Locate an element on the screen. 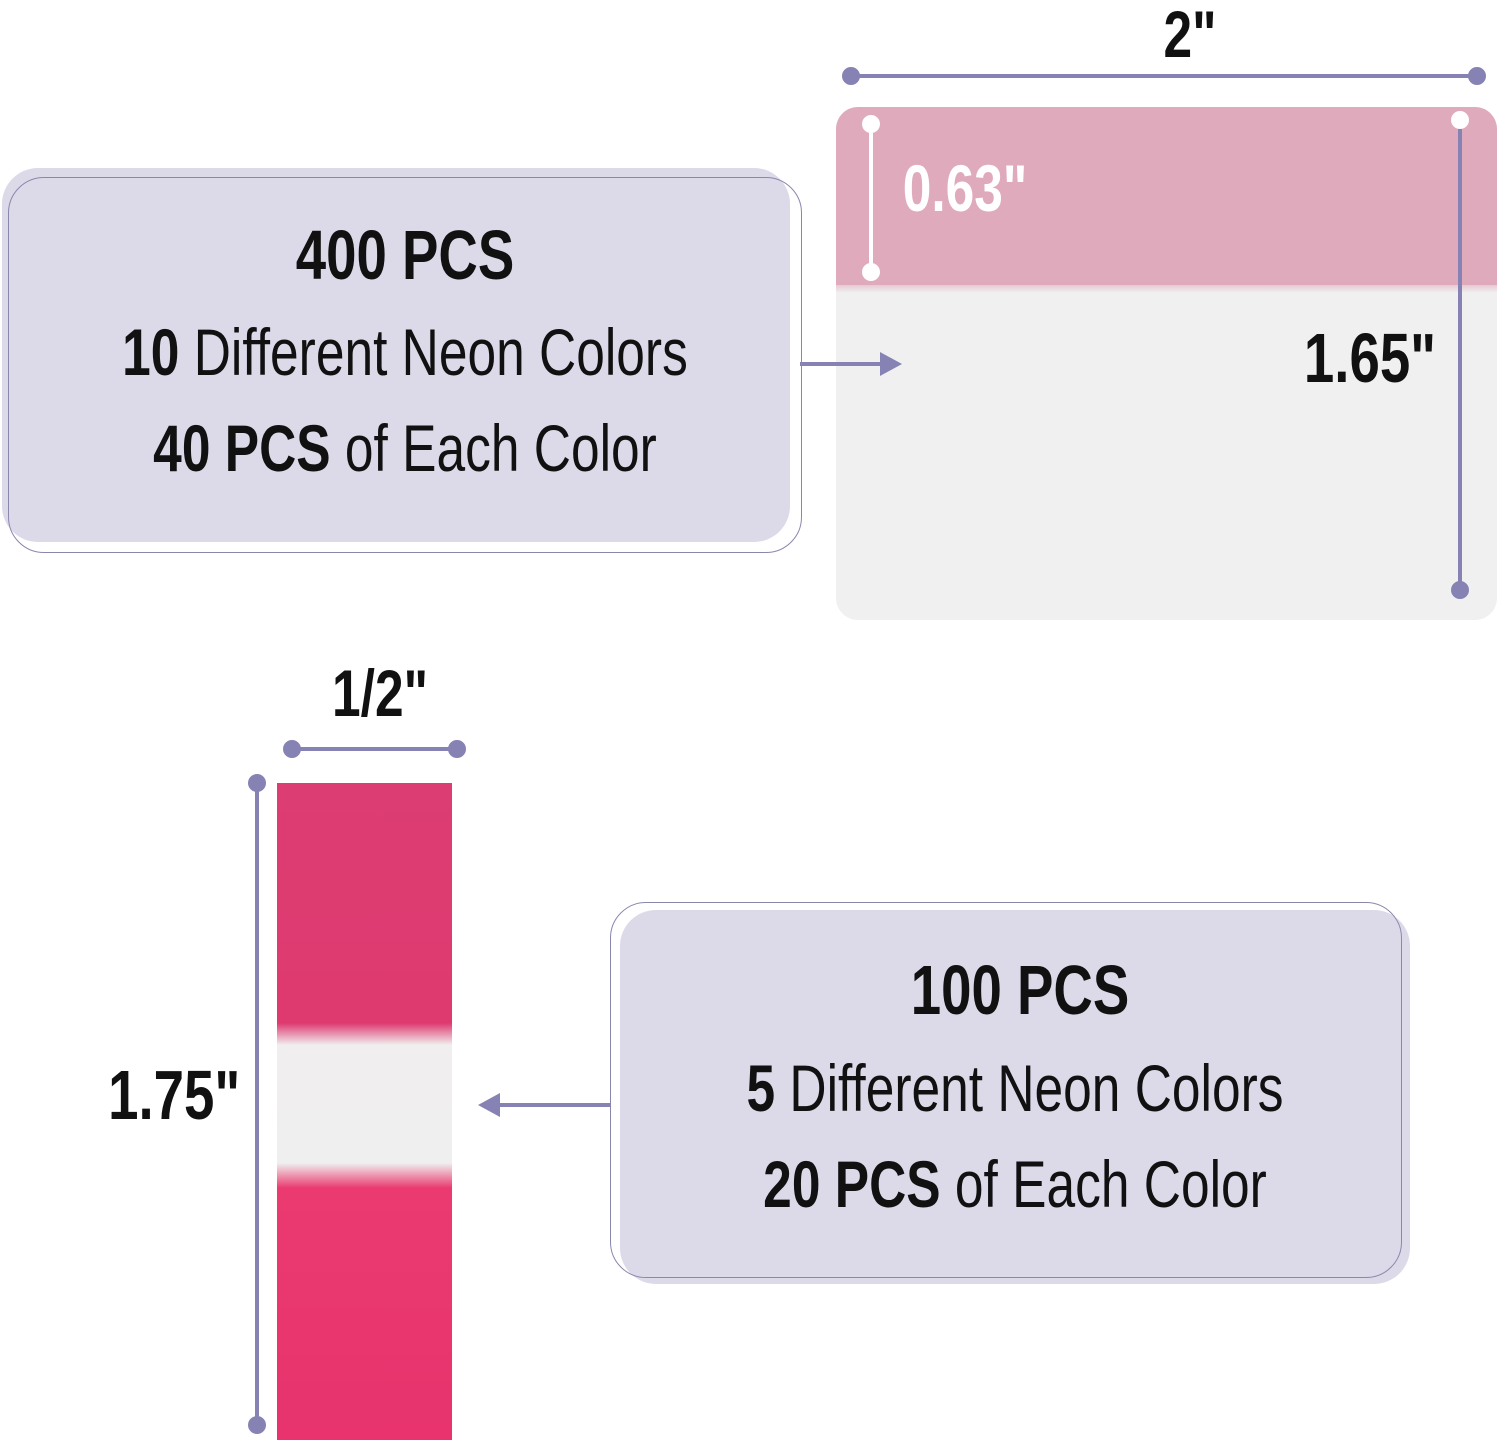 The height and width of the screenshot is (1445, 1500). small-colors-text: Different Neon Colors is located at coordinates (1036, 1088).